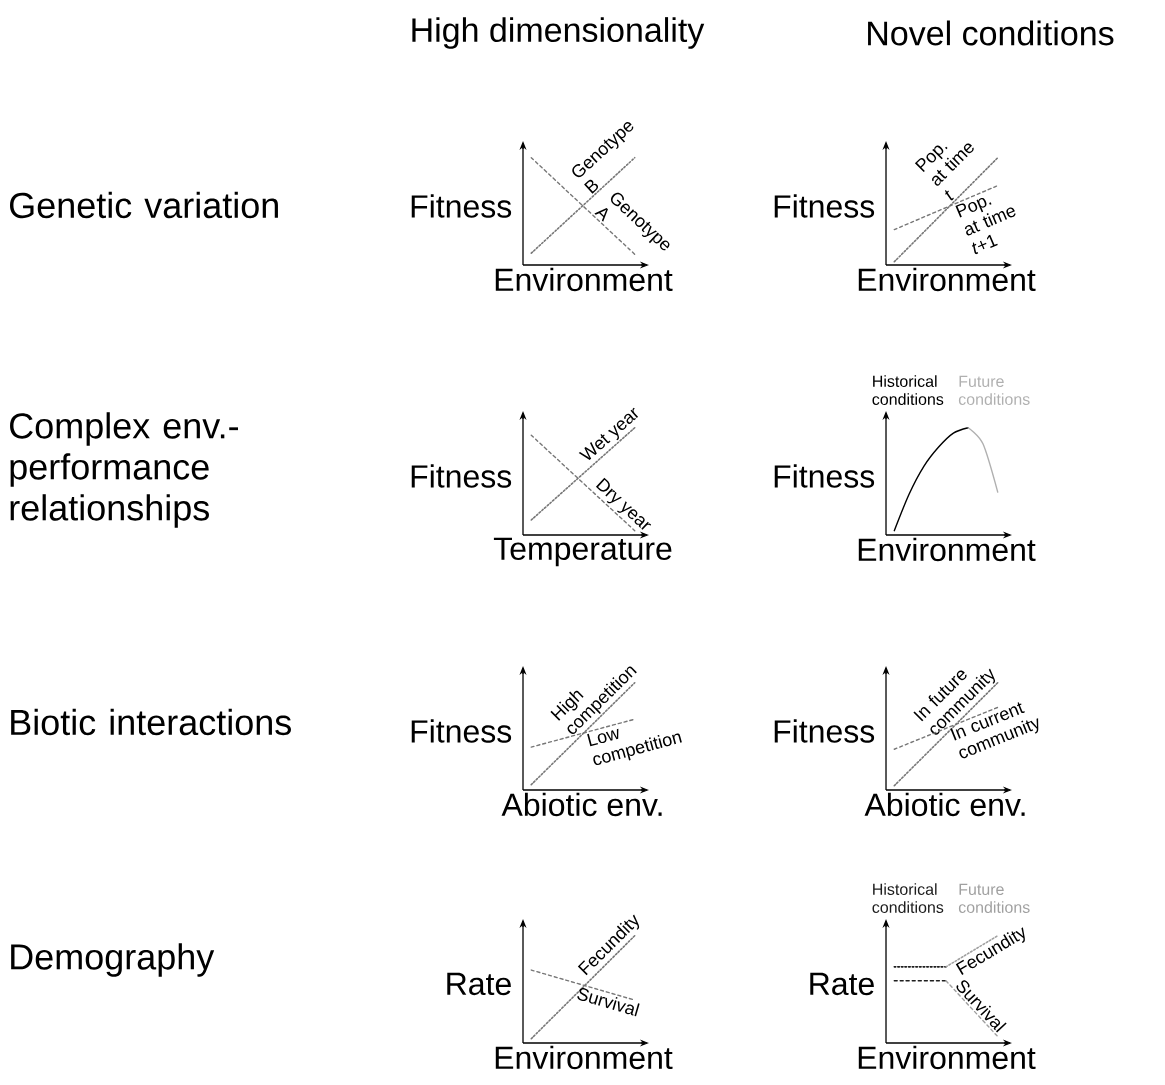 The image size is (1165, 1085). Describe the element at coordinates (144, 205) in the screenshot. I see `text: Genetic variation` at that location.